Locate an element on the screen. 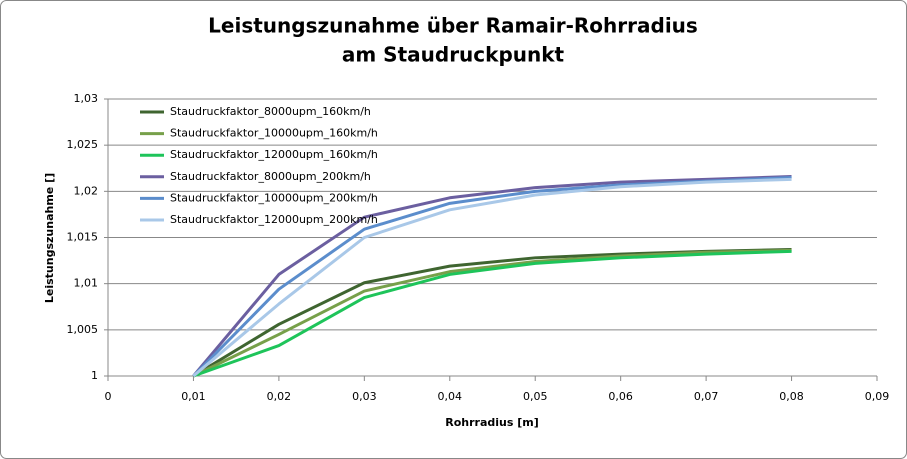 This screenshot has height=459, width=907. x-tick-label: 0,07 is located at coordinates (706, 396).